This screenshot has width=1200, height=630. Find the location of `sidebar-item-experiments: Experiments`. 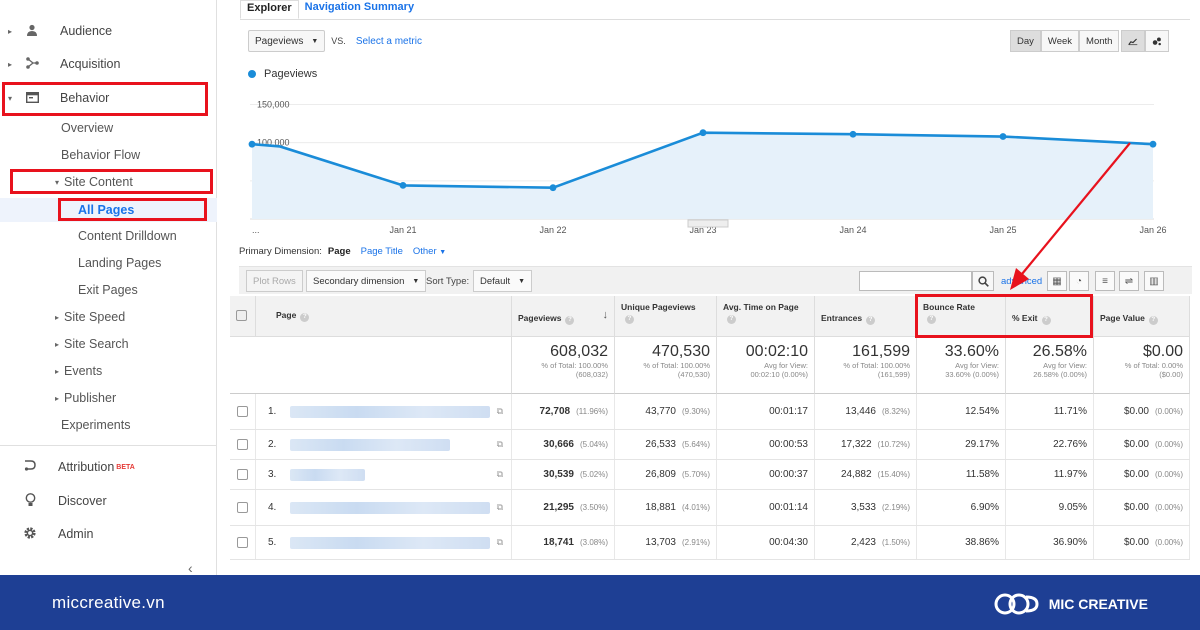

sidebar-item-experiments: Experiments is located at coordinates (95, 425).